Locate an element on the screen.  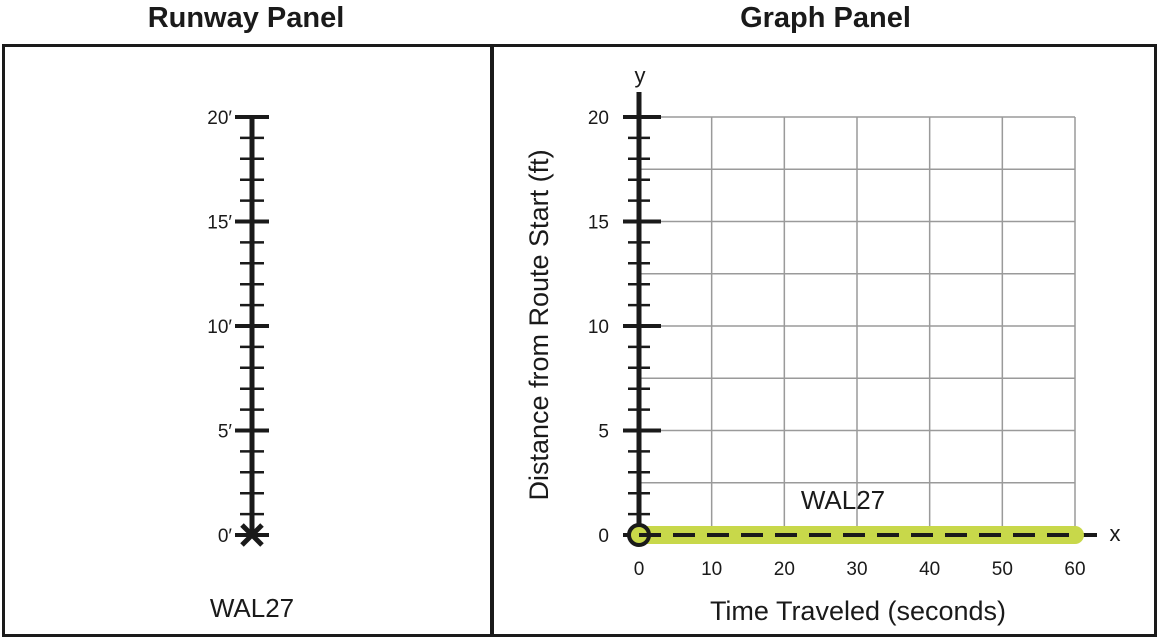
runway-scale-label: 5′ is located at coordinates (225, 432).